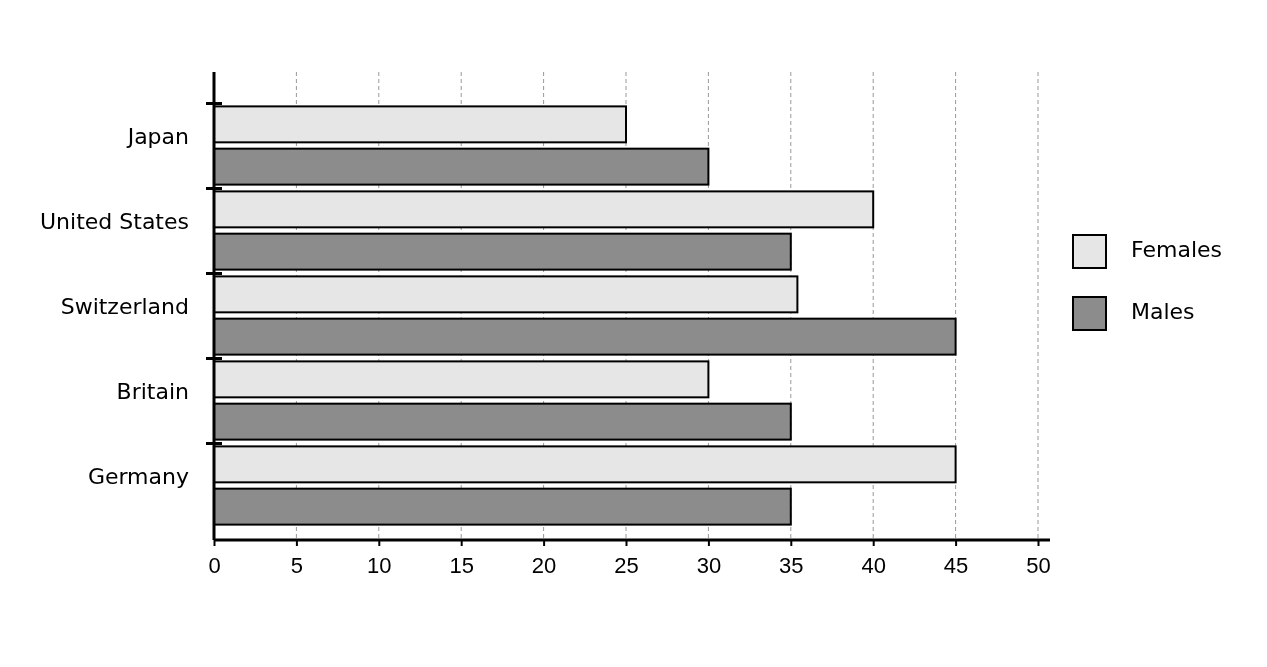 This screenshot has height=667, width=1267. What do you see at coordinates (461, 566) in the screenshot?
I see `x-tick-label: 15` at bounding box center [461, 566].